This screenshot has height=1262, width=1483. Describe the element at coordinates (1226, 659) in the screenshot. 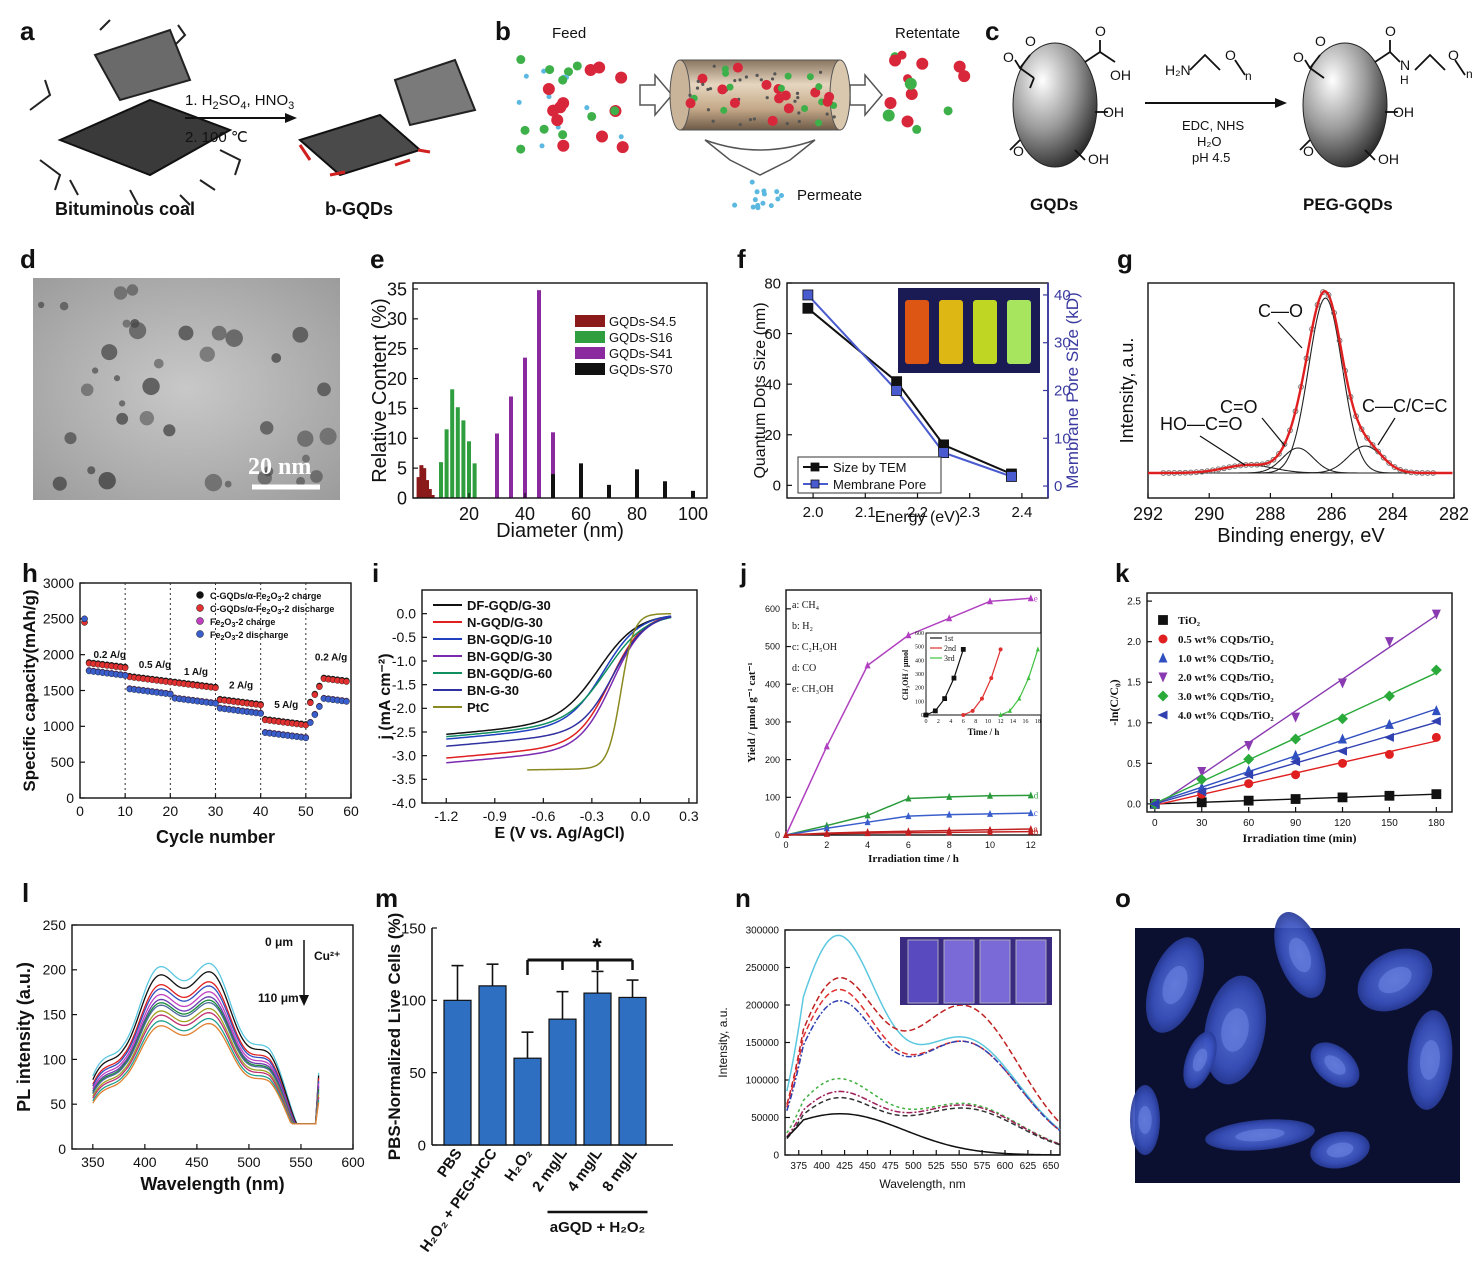

I see `legend-label: 1.0 wt% CQDs/TiO₂` at that location.